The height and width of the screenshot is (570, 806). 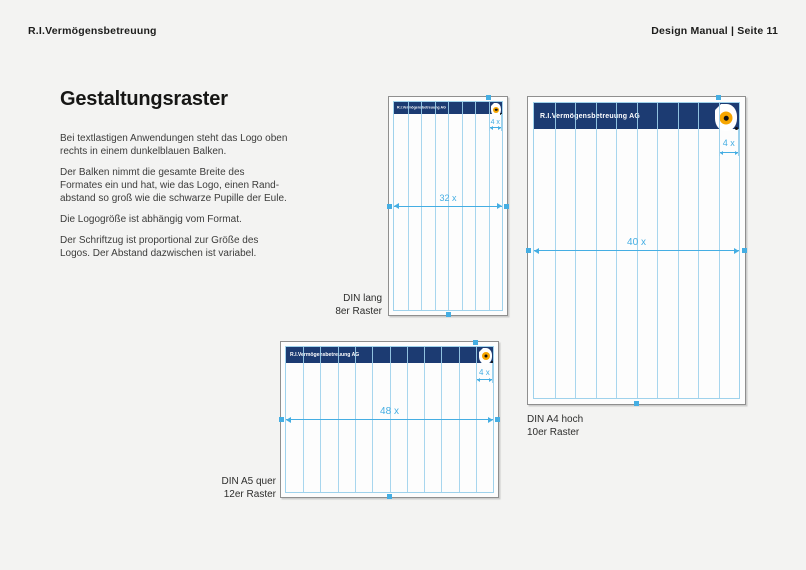 What do you see at coordinates (249, 488) in the screenshot?
I see `diagram-caption: DIN A5 quer 12er Raster` at bounding box center [249, 488].